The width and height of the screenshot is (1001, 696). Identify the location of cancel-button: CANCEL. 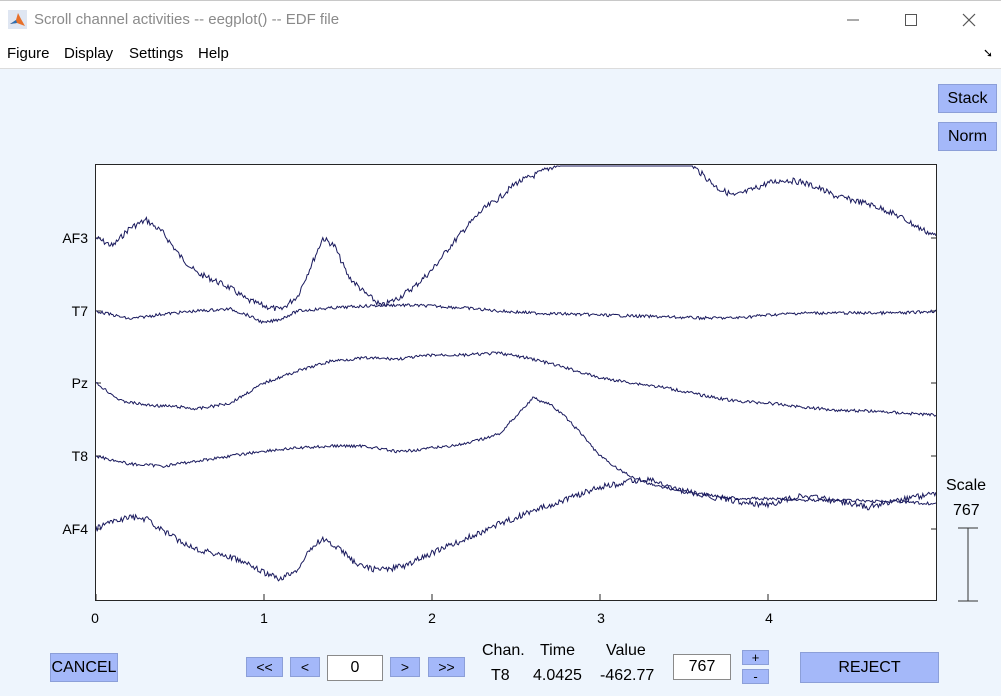
(84, 667).